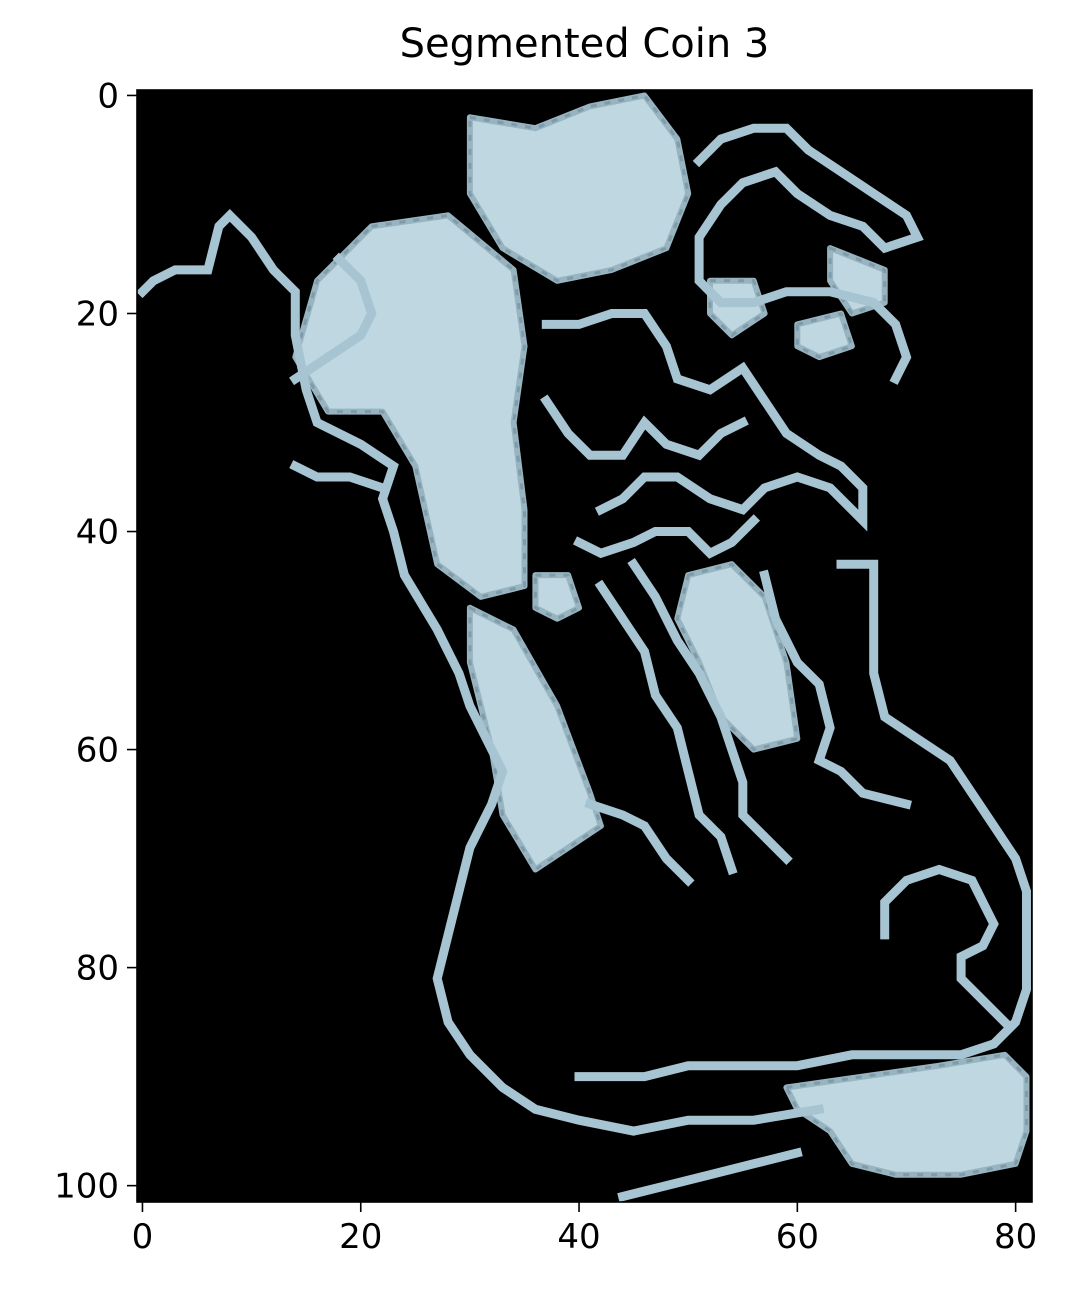  I want to click on edge-coil-right, so click(946, 946).